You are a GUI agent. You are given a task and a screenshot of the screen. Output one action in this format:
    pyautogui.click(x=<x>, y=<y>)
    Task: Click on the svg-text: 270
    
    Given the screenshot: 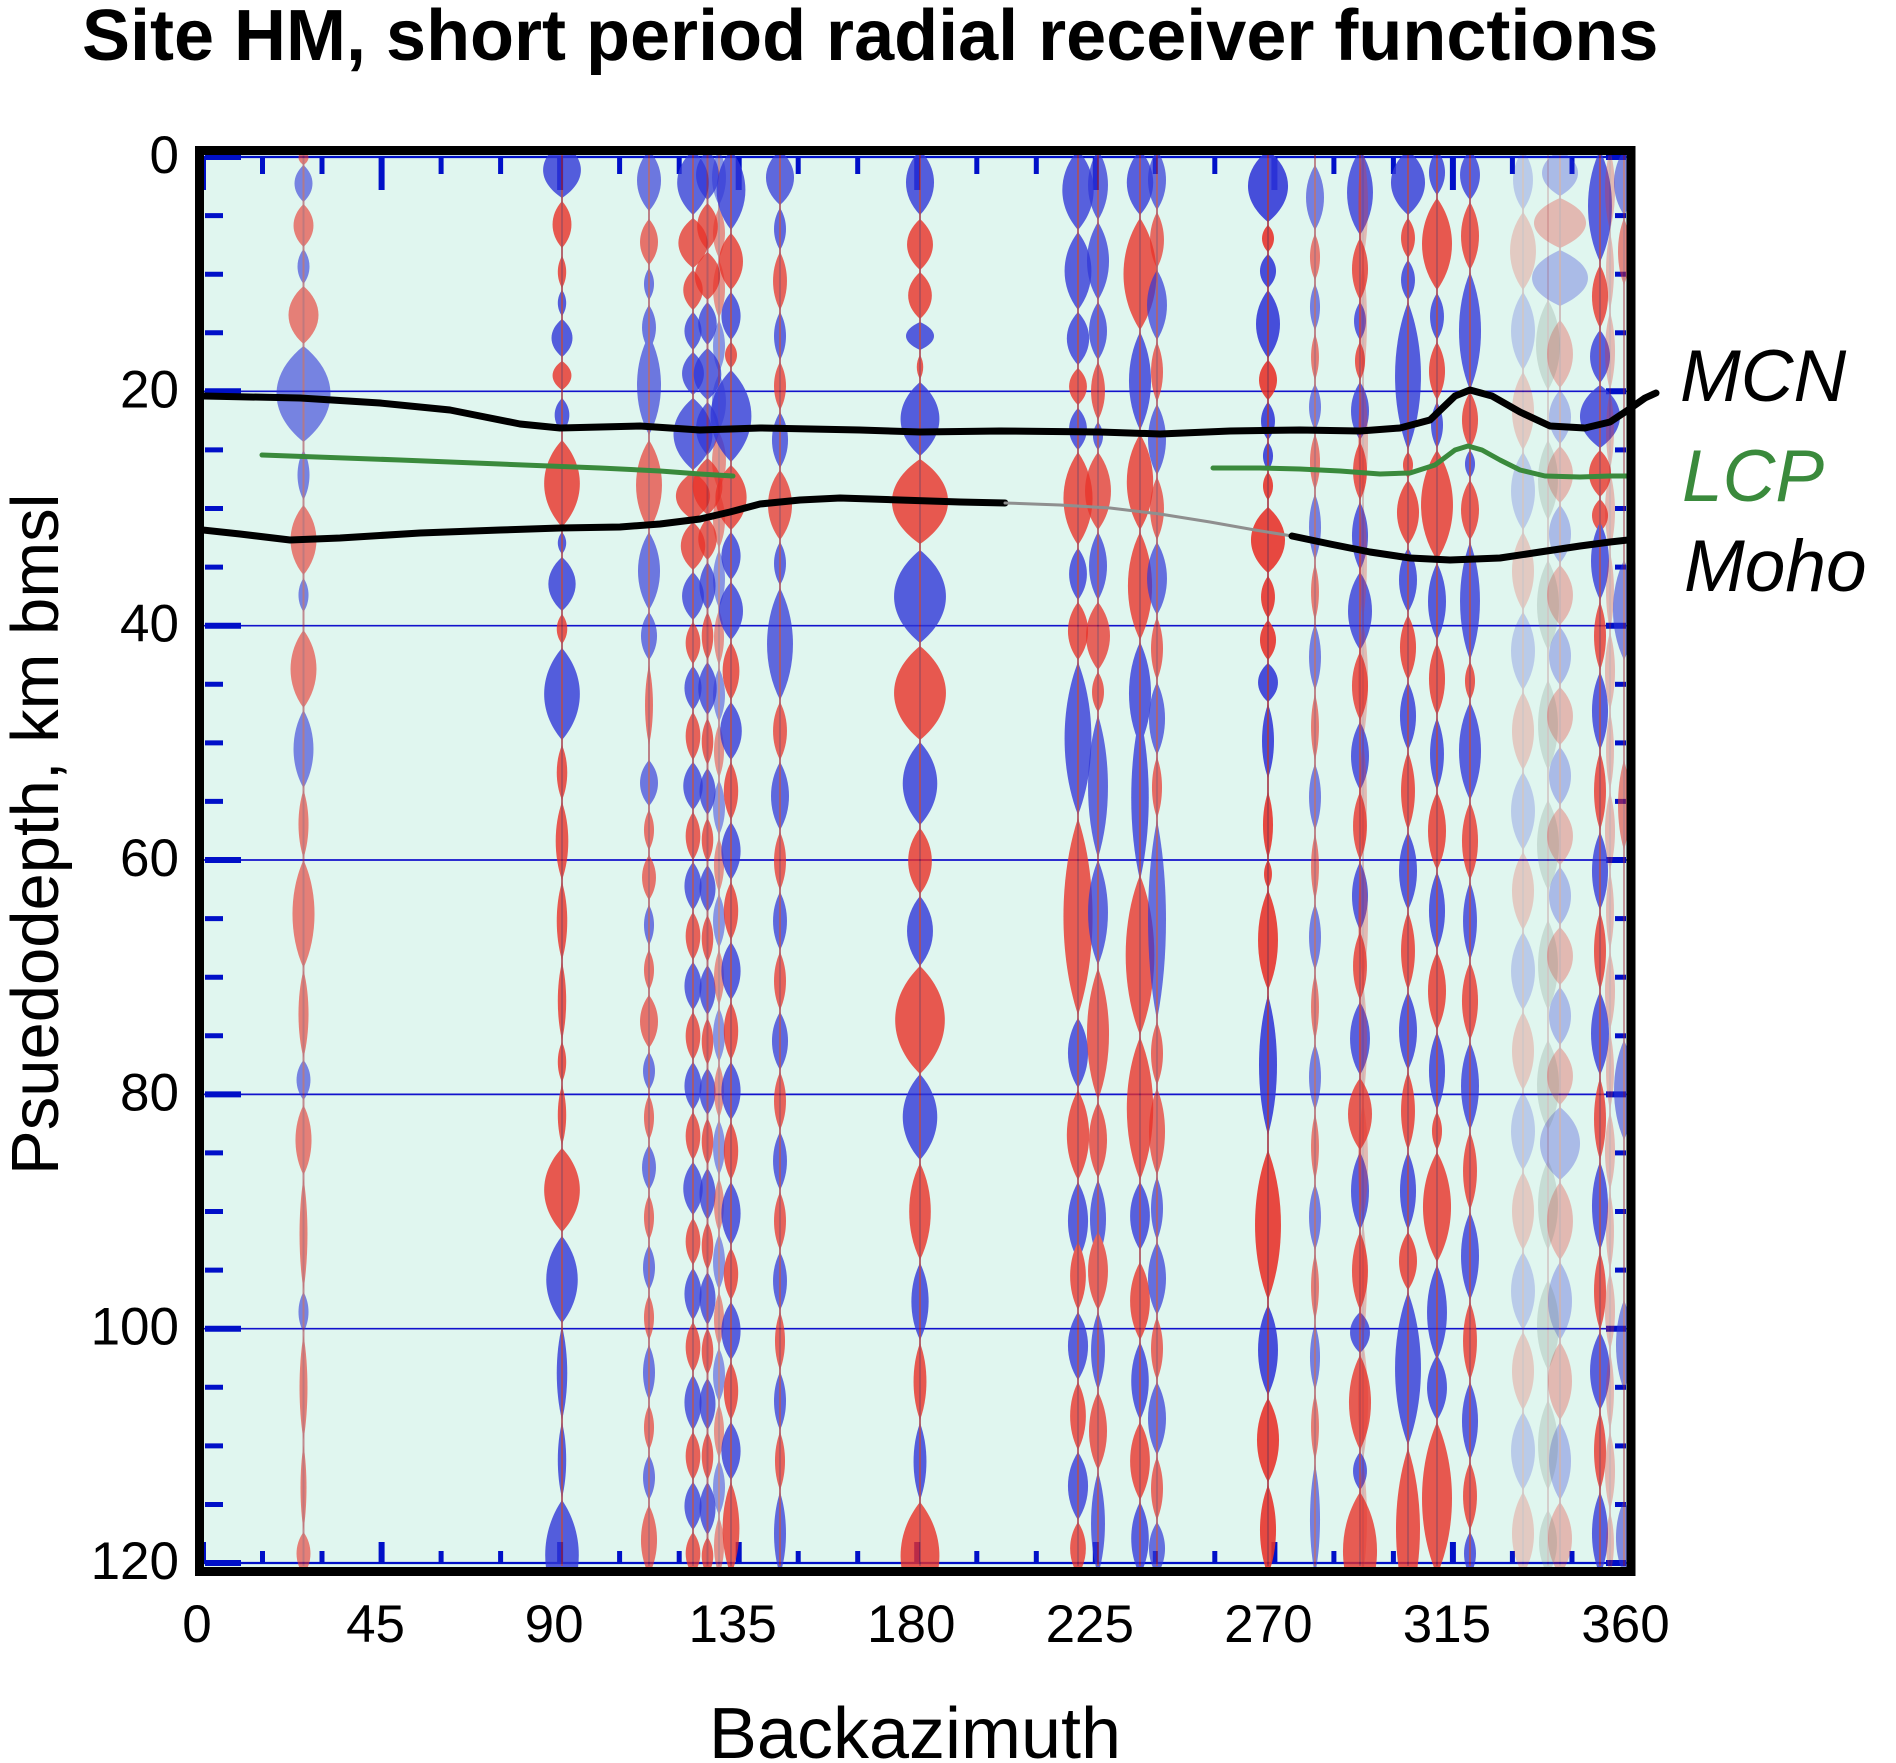 What is the action you would take?
    pyautogui.click(x=1268, y=1624)
    